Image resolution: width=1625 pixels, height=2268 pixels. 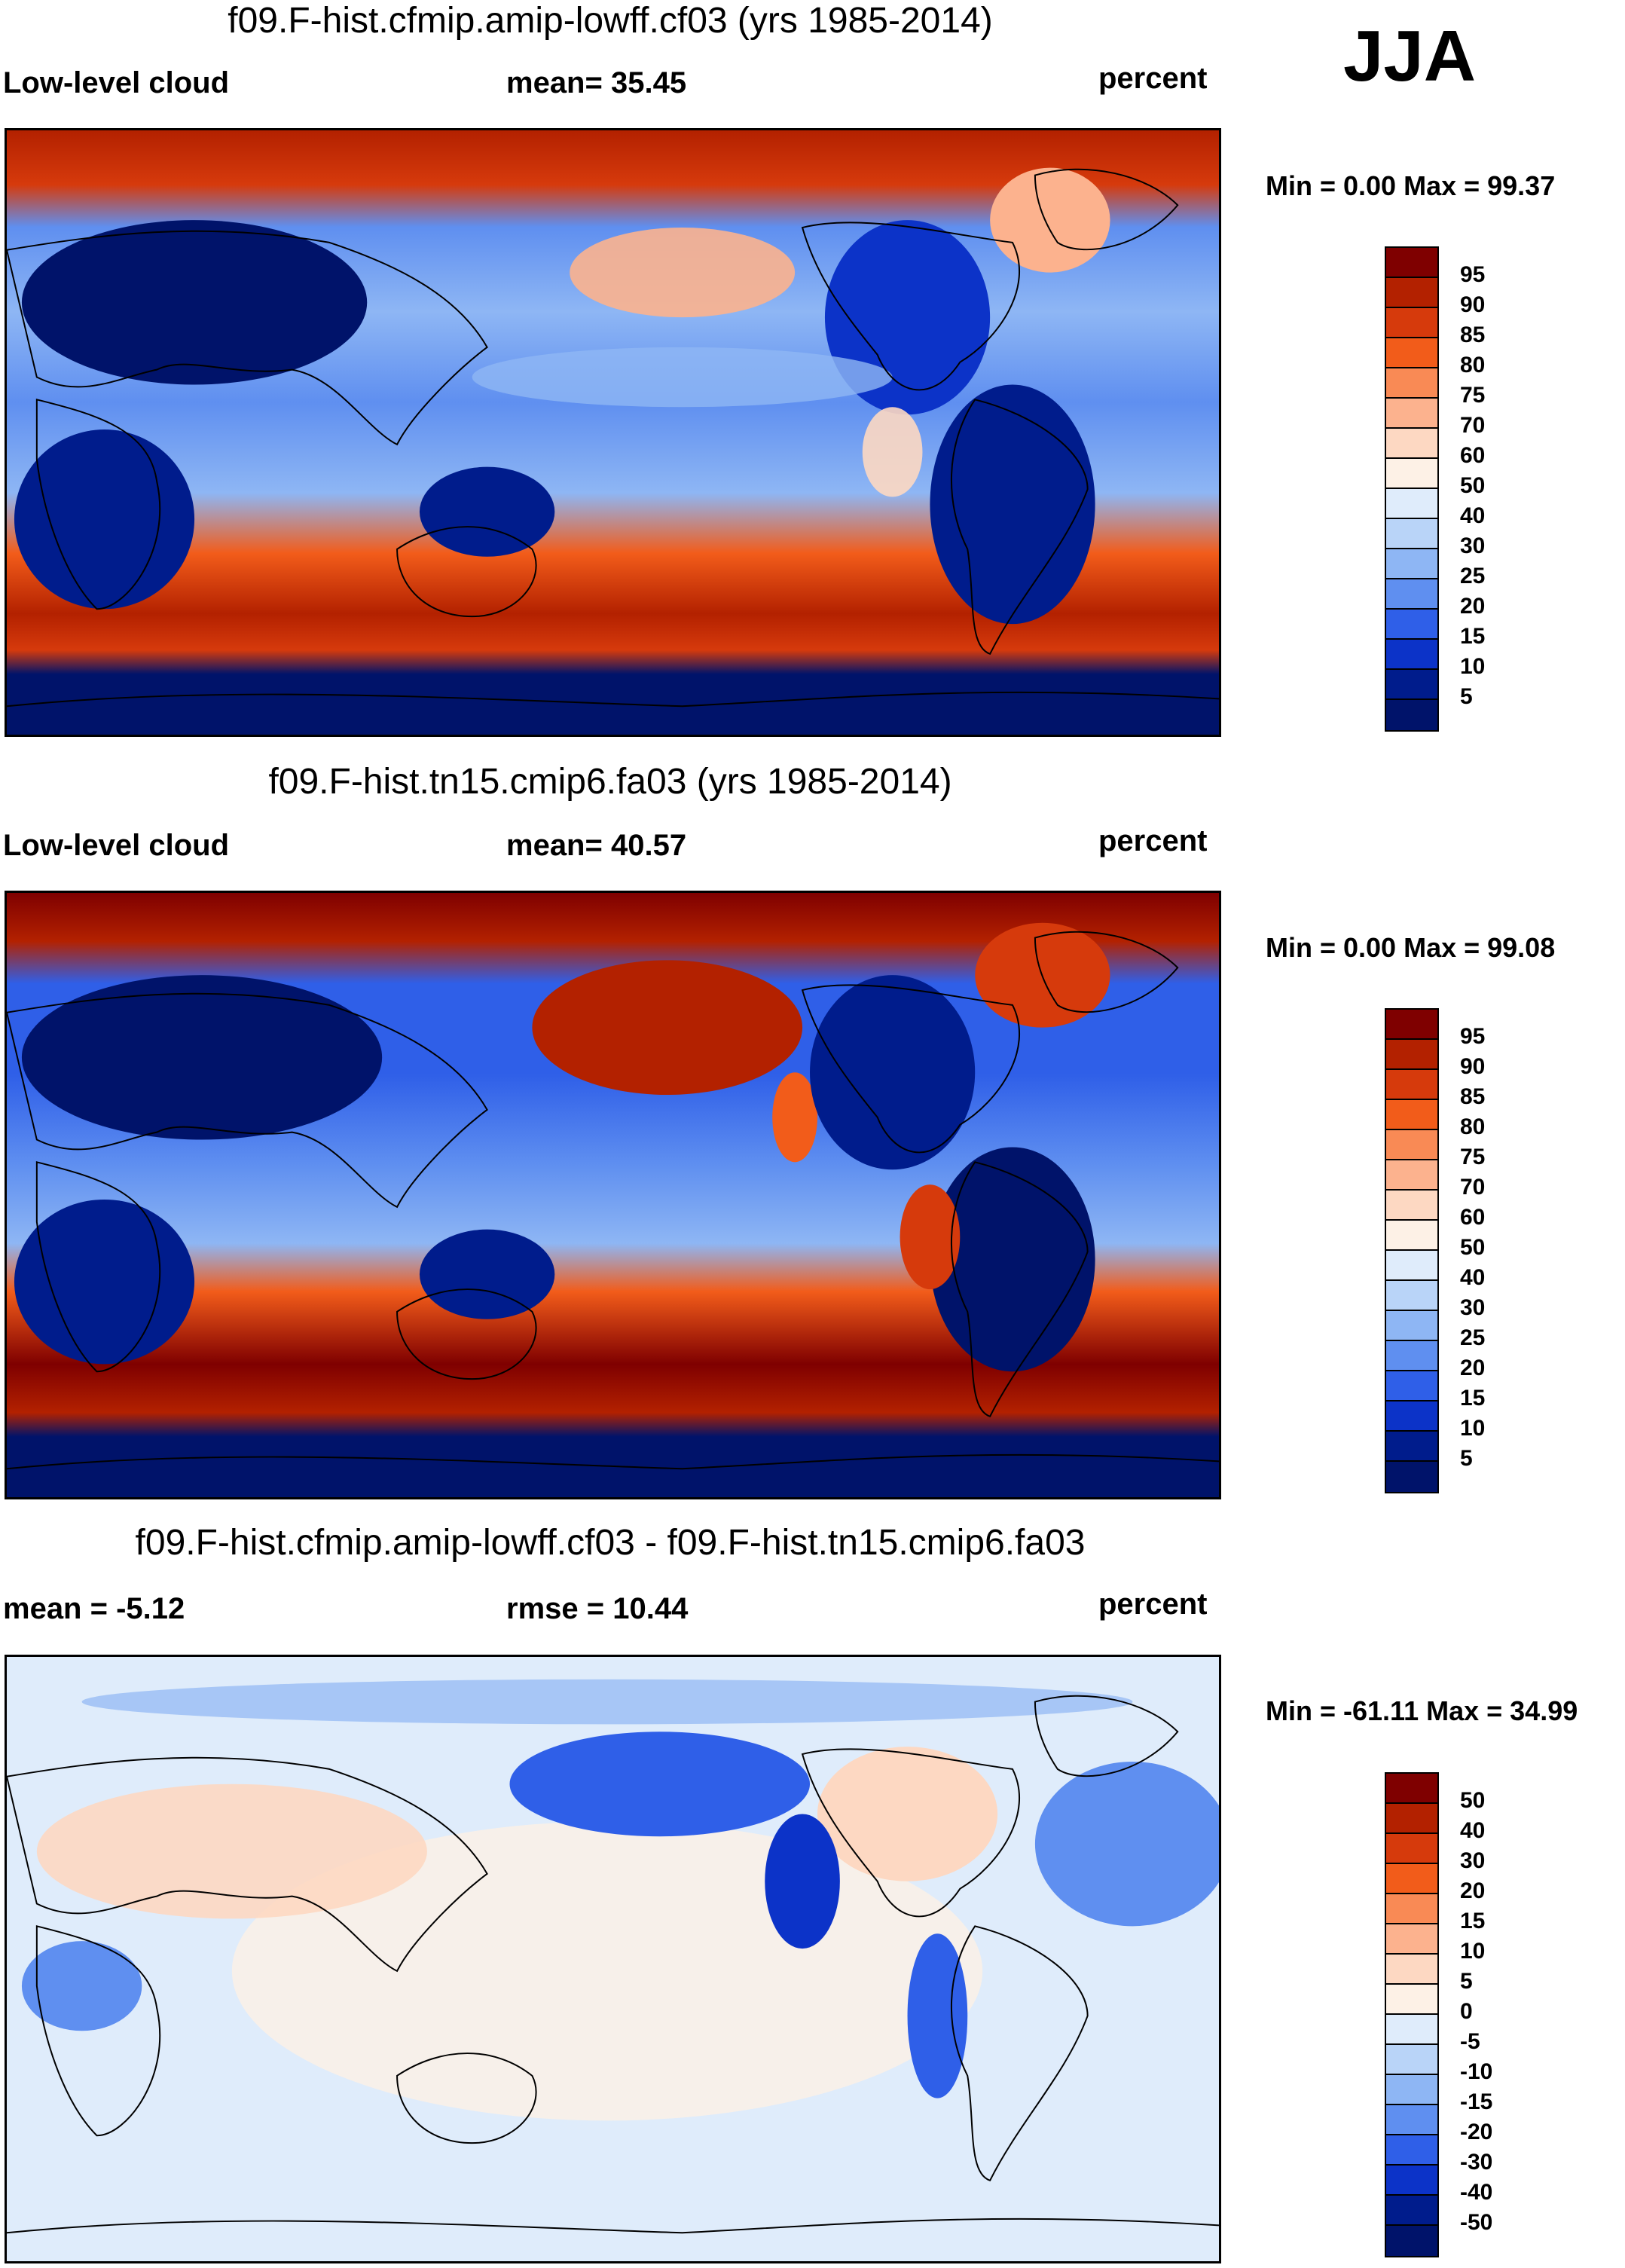 I want to click on panel3-cbar-label: -30, so click(x=1476, y=2162).